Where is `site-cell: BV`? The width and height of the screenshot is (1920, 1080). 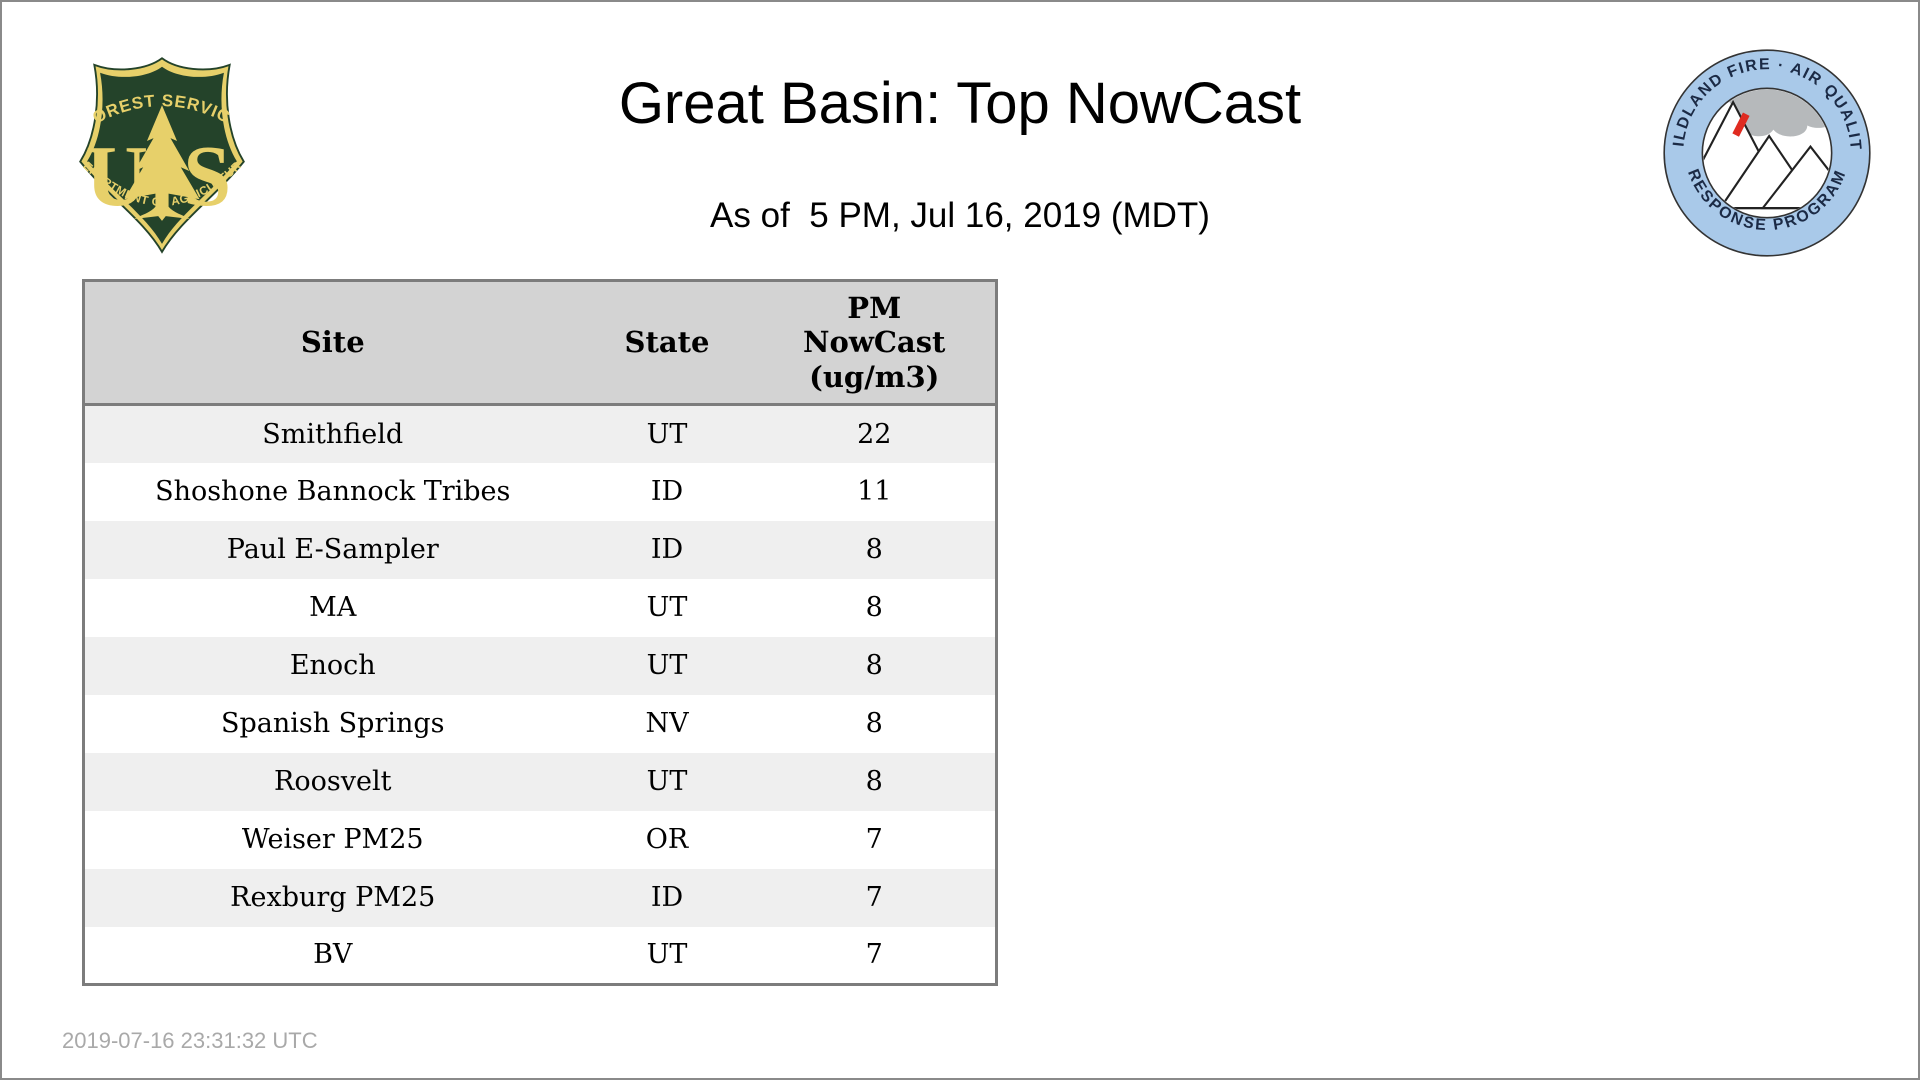
site-cell: BV is located at coordinates (333, 955).